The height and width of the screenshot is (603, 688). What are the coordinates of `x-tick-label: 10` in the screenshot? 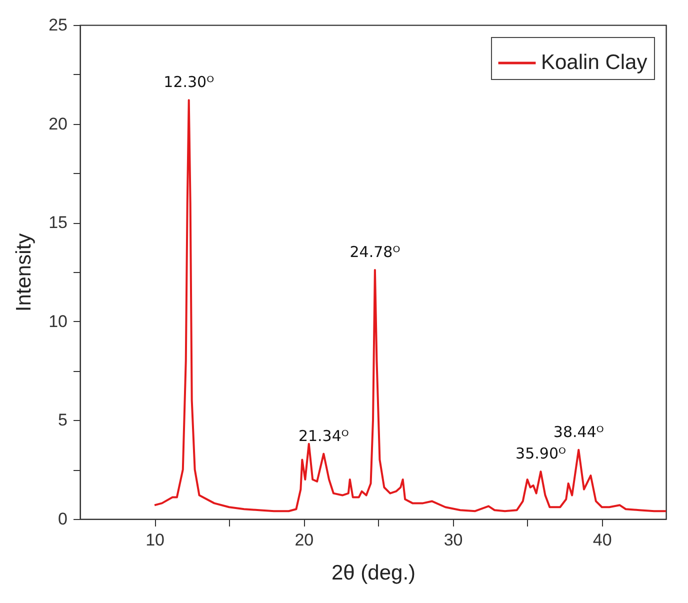 It's located at (155, 540).